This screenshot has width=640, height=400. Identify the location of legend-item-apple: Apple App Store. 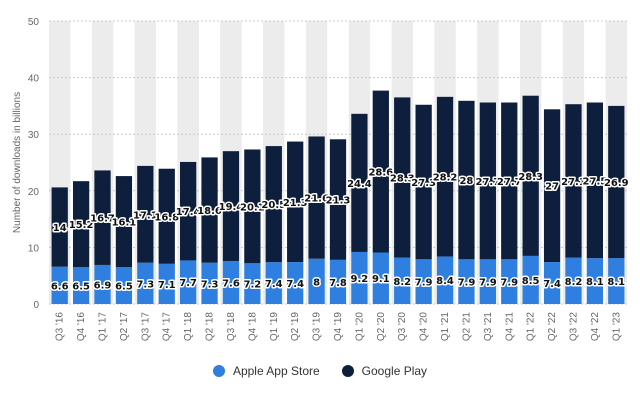
(266, 371).